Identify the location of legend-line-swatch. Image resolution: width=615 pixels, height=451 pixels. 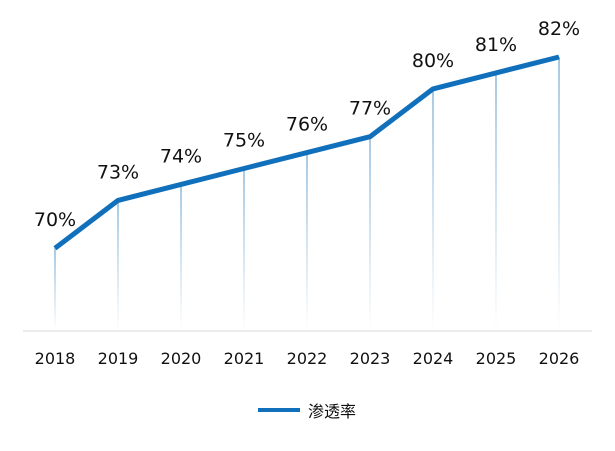
(279, 410).